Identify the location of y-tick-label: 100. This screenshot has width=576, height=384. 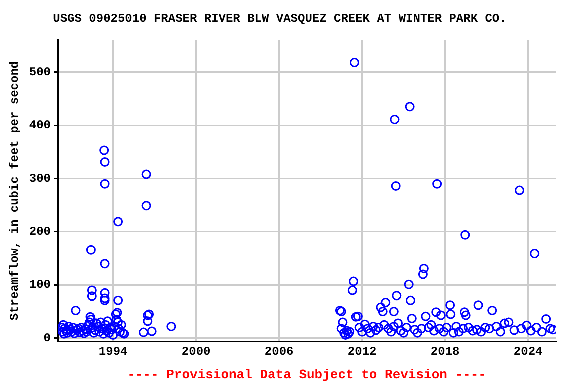
(40, 285).